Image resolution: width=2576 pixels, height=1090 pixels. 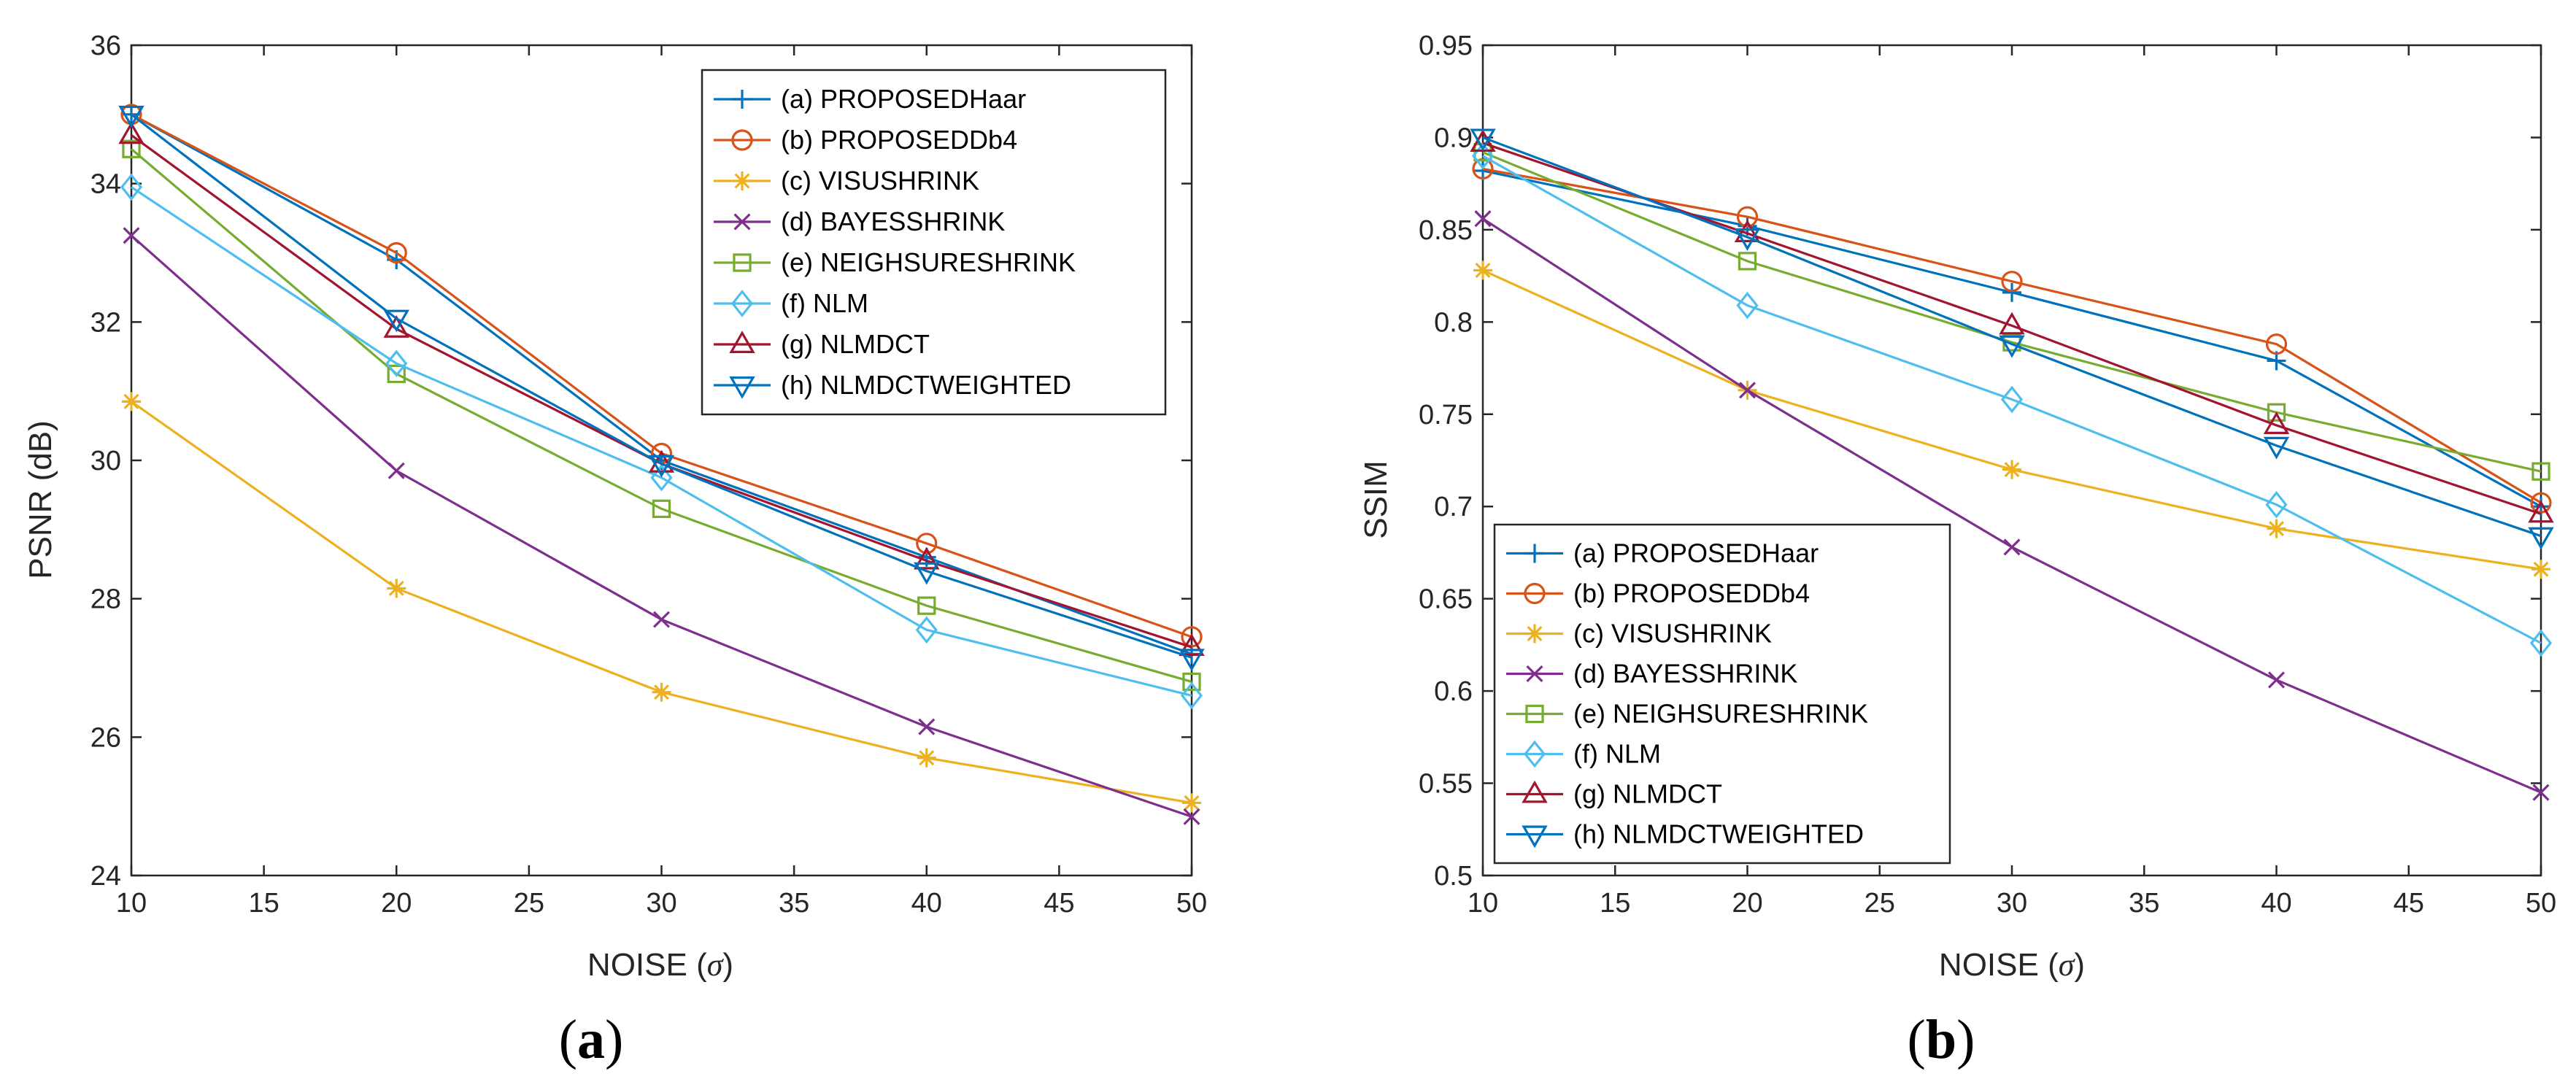 I want to click on ssim-series-line-b, so click(x=2012, y=335).